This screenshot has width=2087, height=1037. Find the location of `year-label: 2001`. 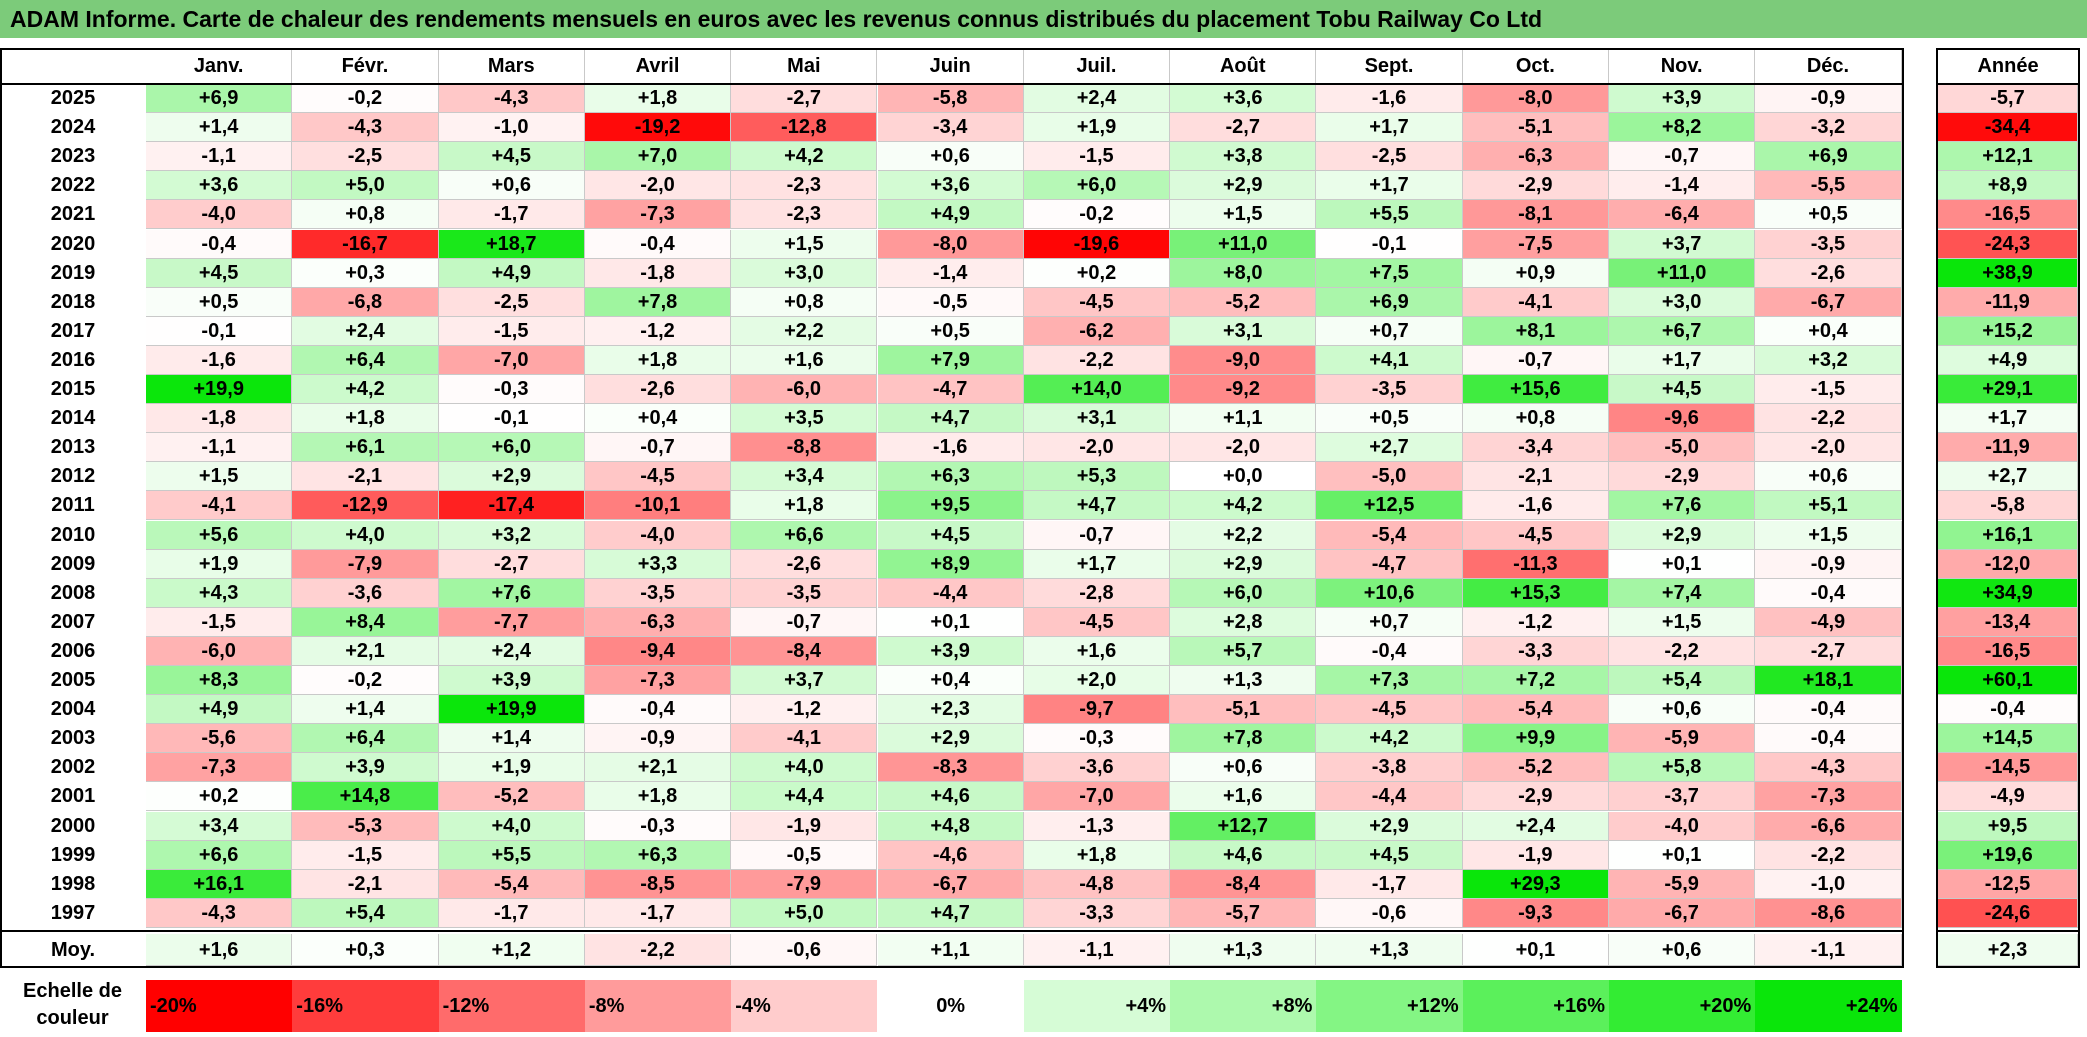

year-label: 2001 is located at coordinates (73, 797).